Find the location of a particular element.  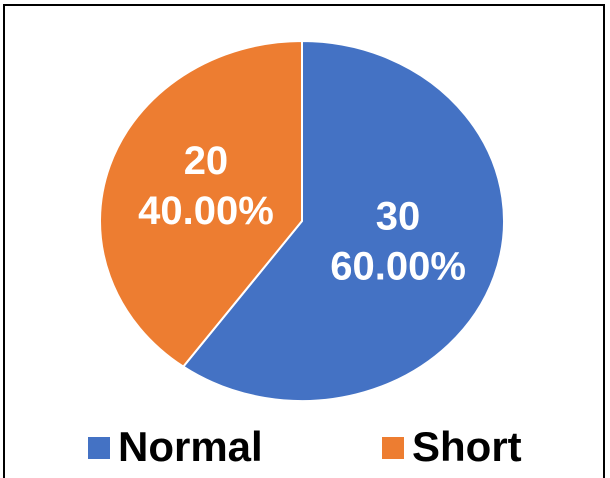

legend-label: Normal is located at coordinates (190, 446).